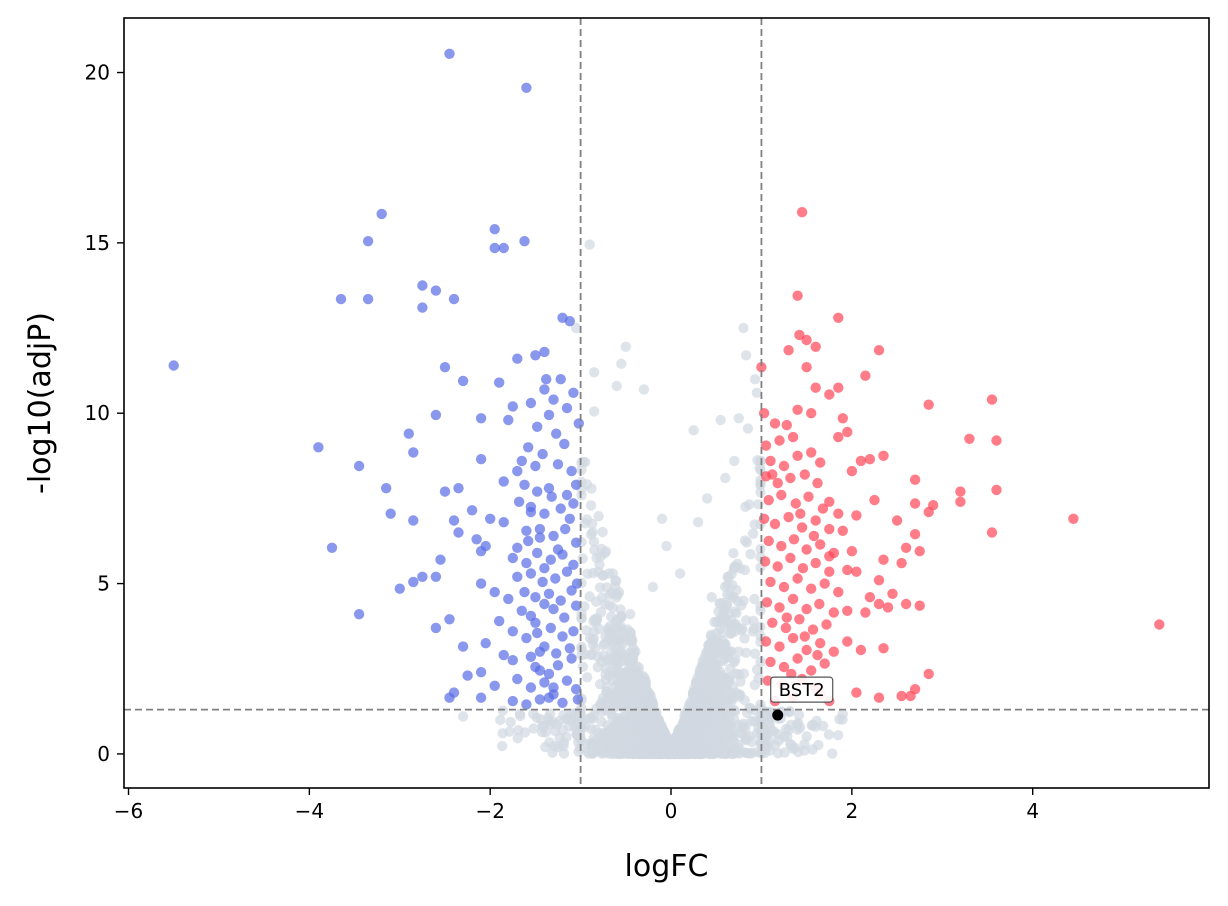 This screenshot has height=906, width=1228. I want to click on x-tick-label: 0, so click(671, 811).